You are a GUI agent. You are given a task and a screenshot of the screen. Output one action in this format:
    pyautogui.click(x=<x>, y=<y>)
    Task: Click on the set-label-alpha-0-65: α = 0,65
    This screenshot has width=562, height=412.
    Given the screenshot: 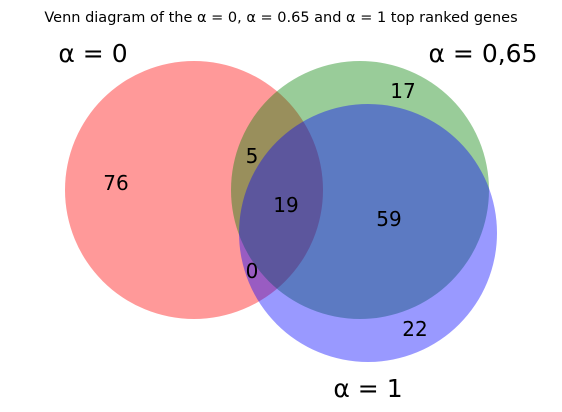 What is the action you would take?
    pyautogui.click(x=483, y=53)
    